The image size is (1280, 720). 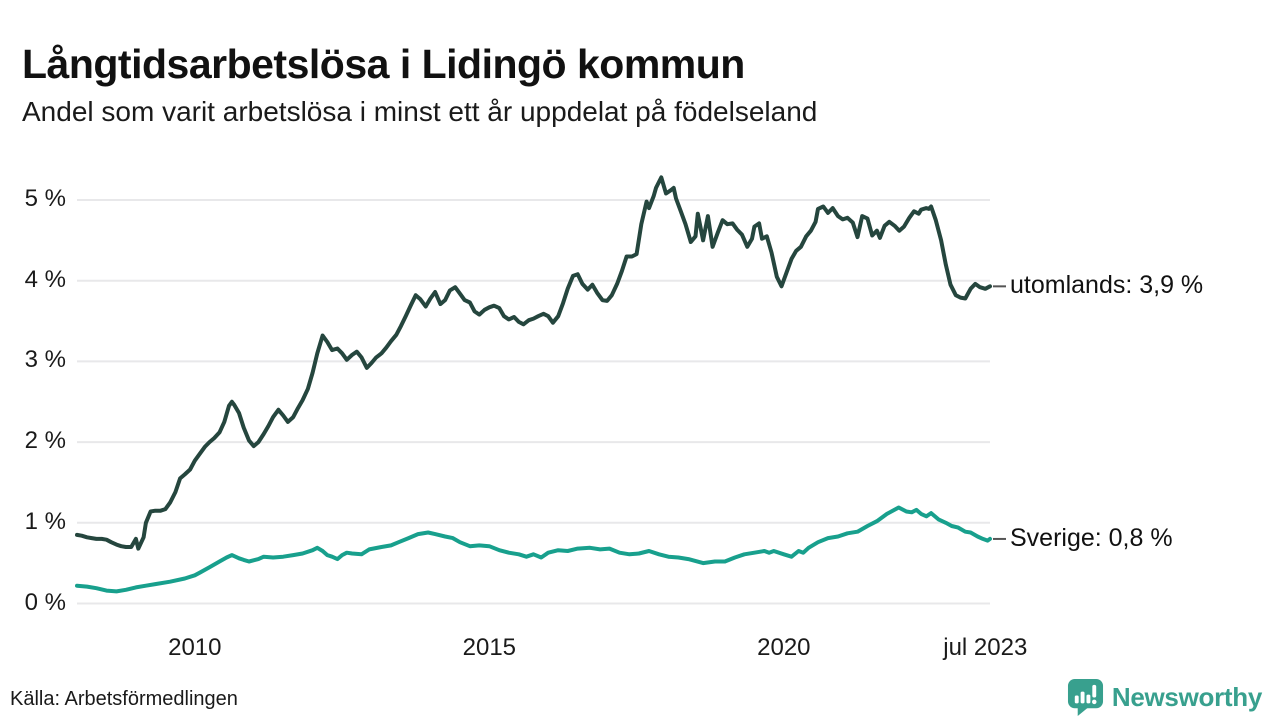 What do you see at coordinates (45, 360) in the screenshot?
I see `y-axis-tick-label: 3 %` at bounding box center [45, 360].